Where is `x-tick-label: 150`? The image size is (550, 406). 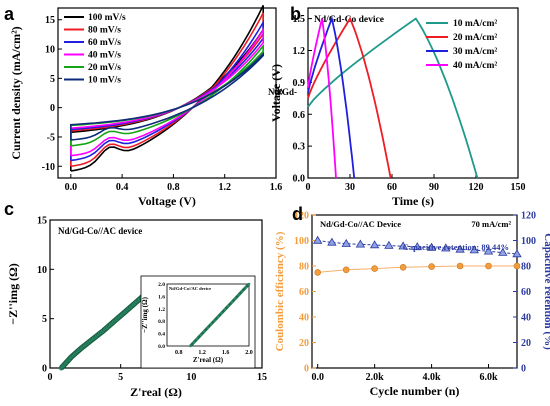
x-tick-label: 150 is located at coordinates (518, 187).